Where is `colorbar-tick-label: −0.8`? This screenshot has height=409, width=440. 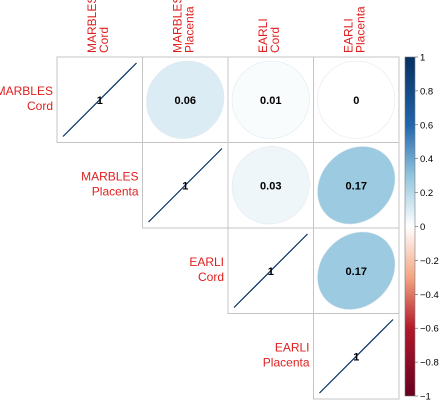
colorbar-tick-label: −0.8 is located at coordinates (429, 363).